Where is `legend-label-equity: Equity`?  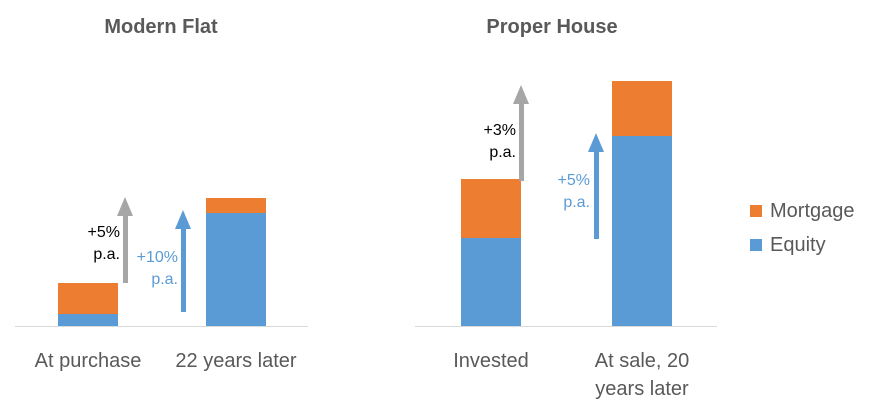 legend-label-equity: Equity is located at coordinates (798, 244).